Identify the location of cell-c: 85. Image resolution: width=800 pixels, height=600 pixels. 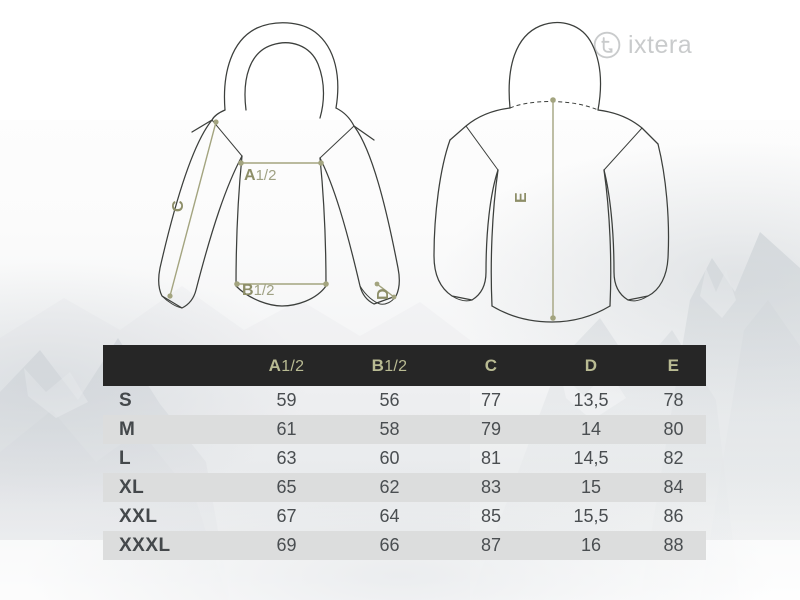
(491, 516).